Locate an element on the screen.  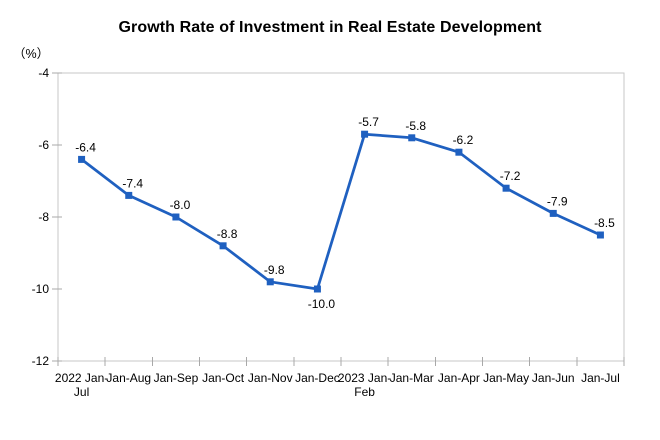
x-axis-category-label: 2023 Jan- is located at coordinates (364, 378).